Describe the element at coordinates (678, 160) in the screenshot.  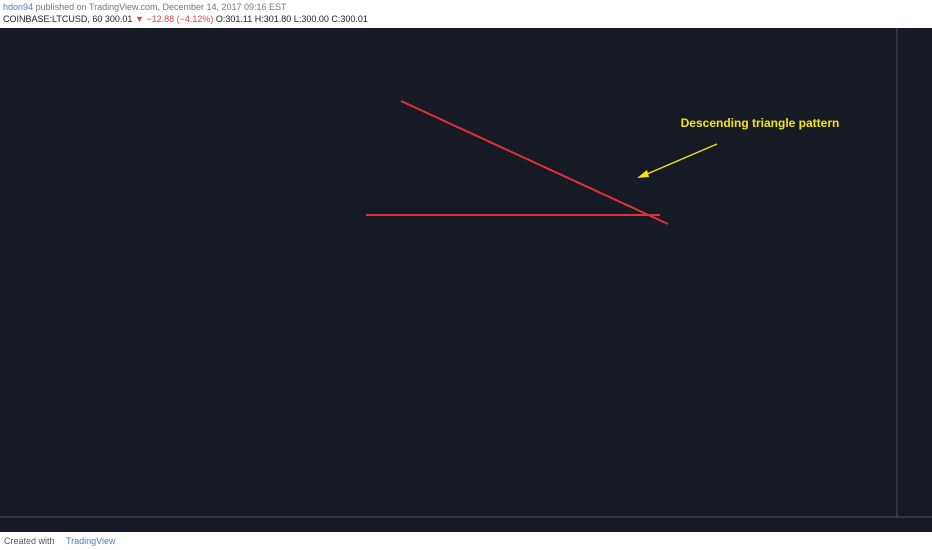
I see `arrow` at that location.